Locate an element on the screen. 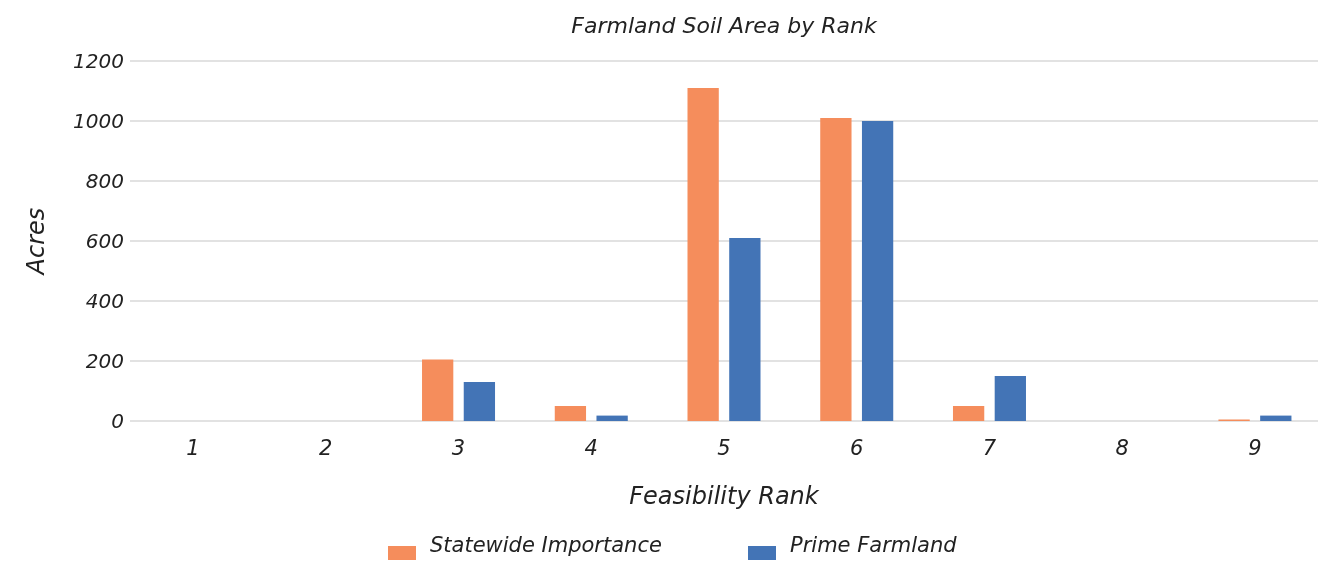 Image resolution: width=1319 pixels, height=563 pixels. y-tick-label: 600 is located at coordinates (104, 241).